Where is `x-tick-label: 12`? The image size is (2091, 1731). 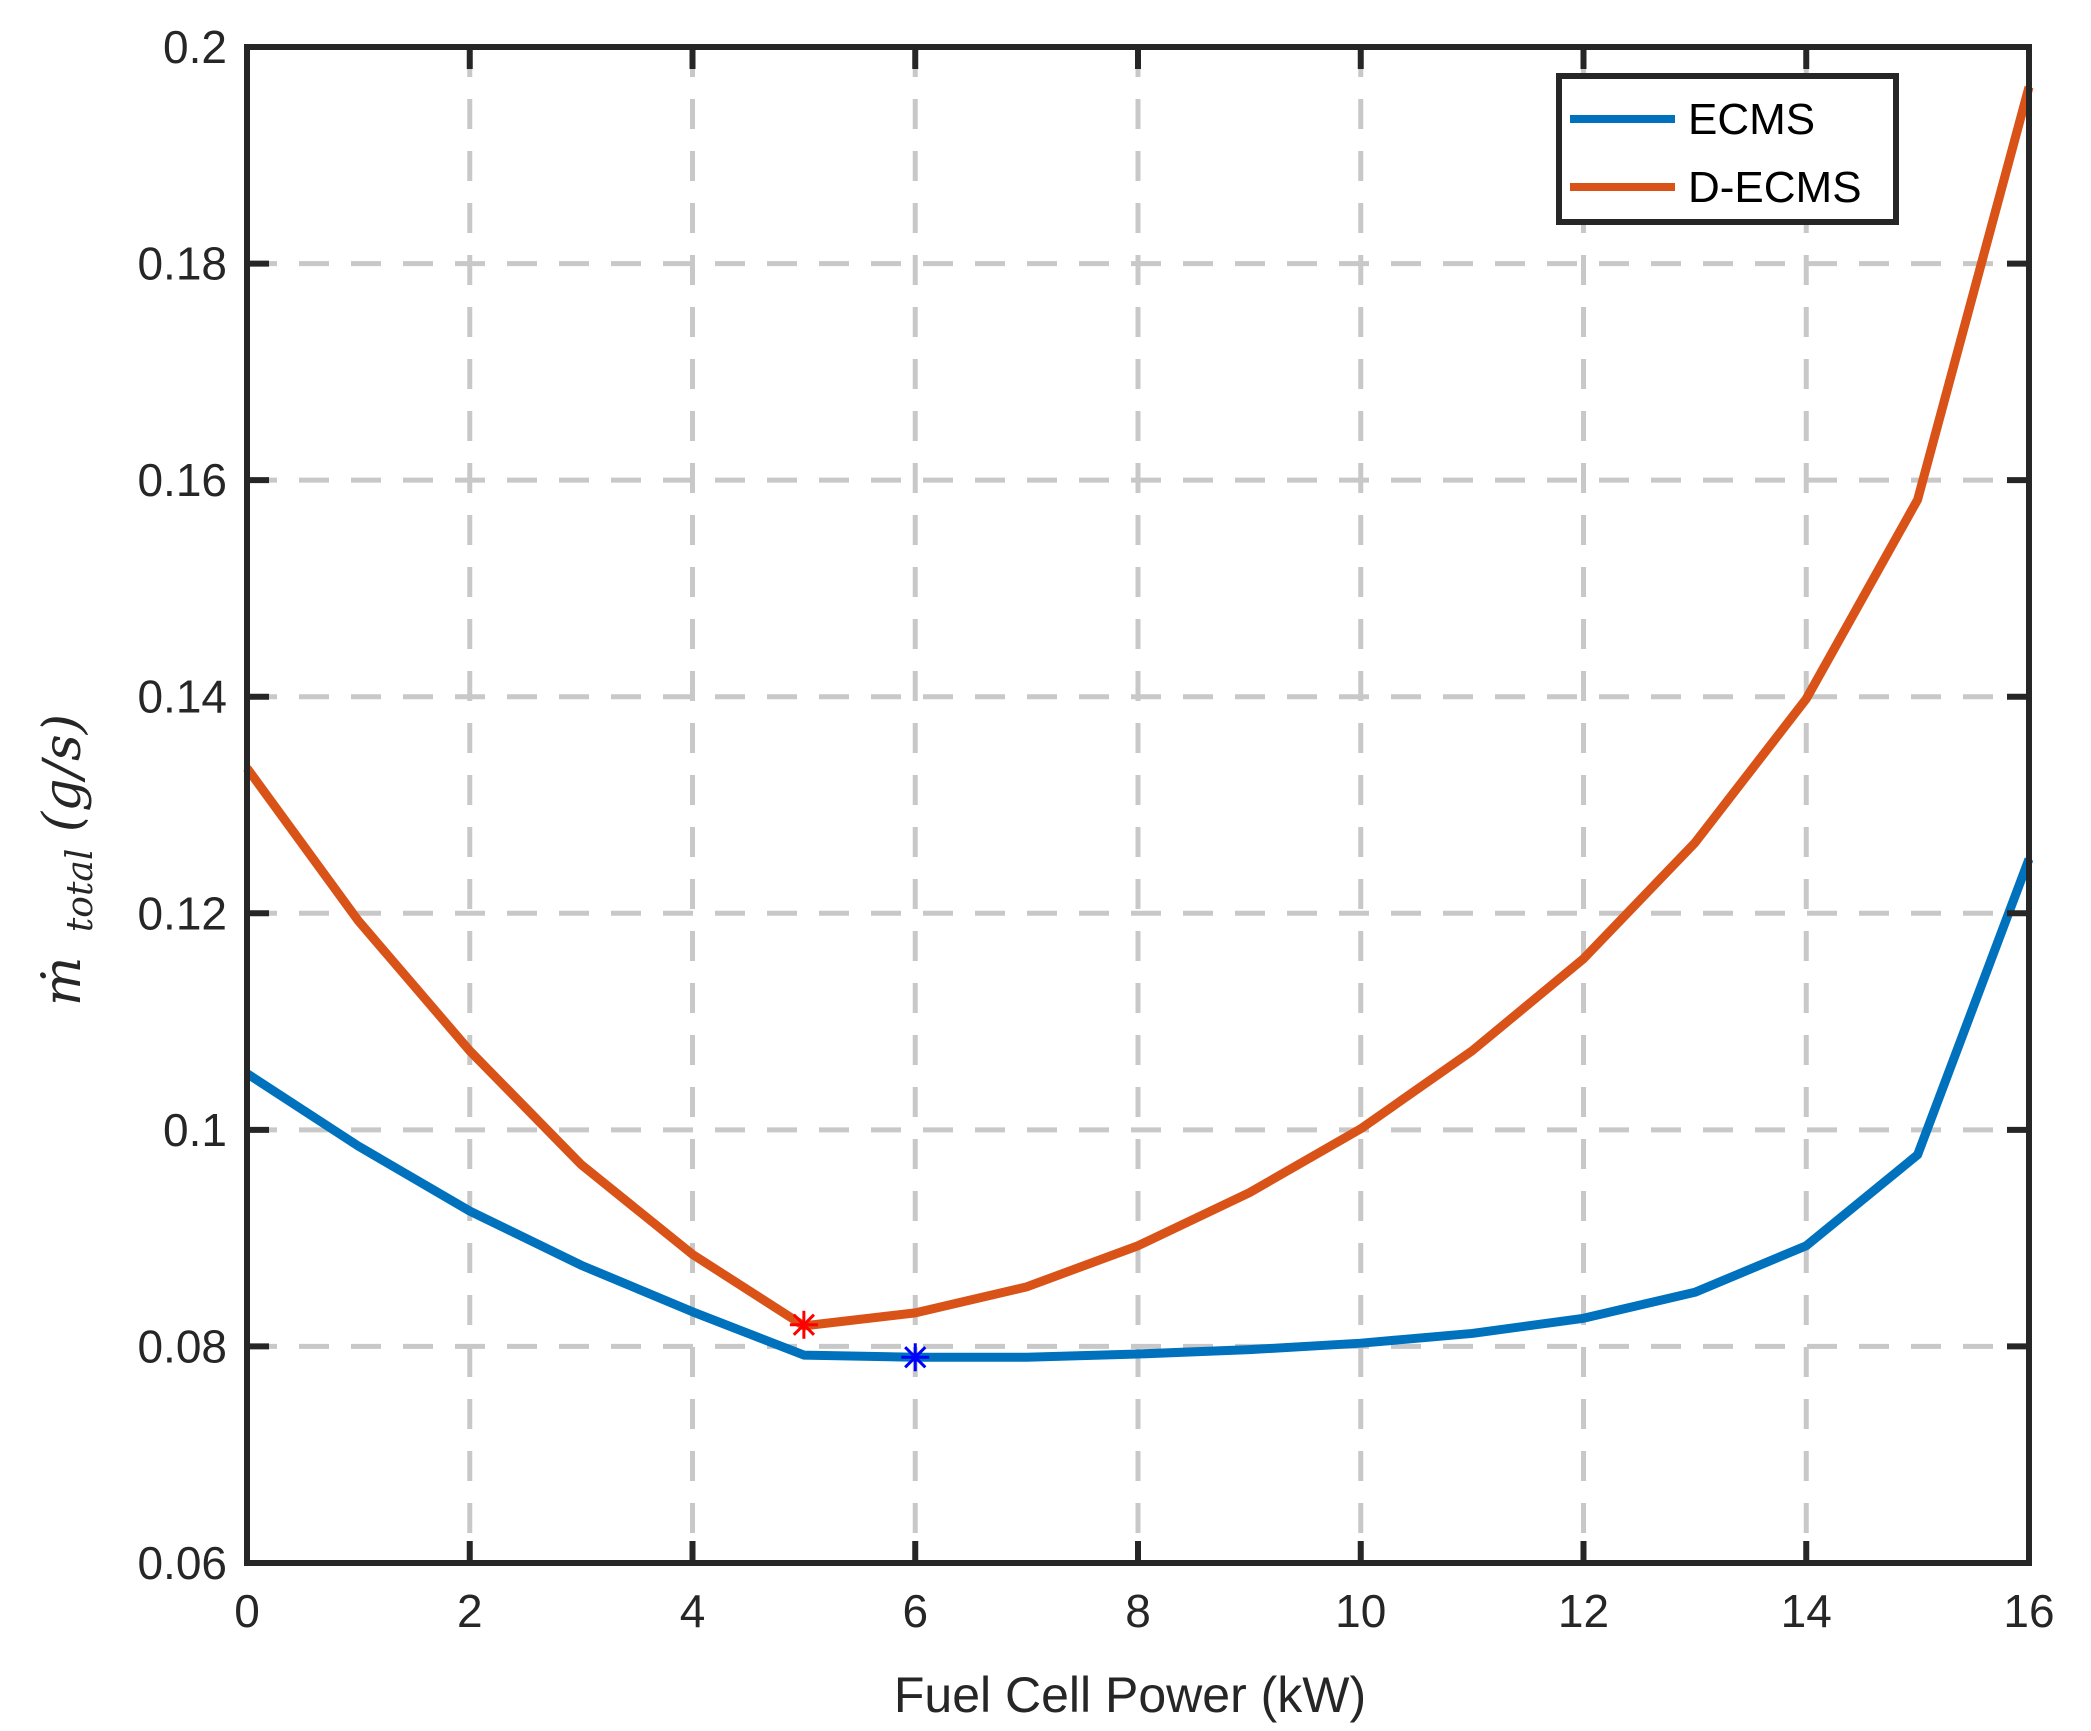
x-tick-label: 12 is located at coordinates (1583, 1611).